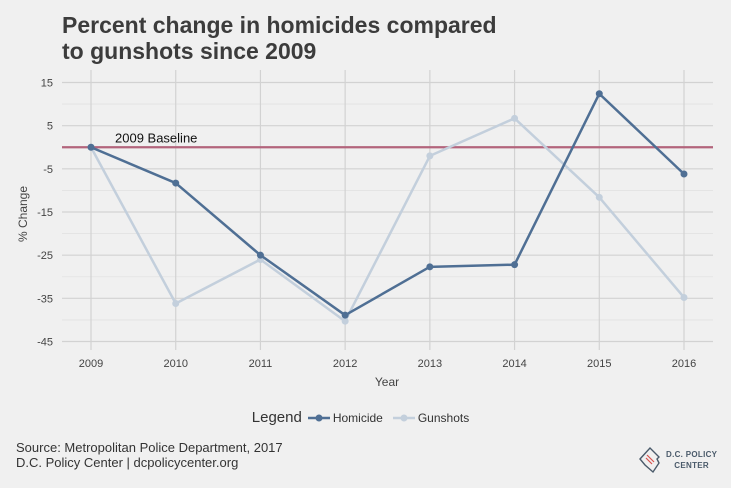  I want to click on legend-label-homicide: Homicide, so click(357, 417).